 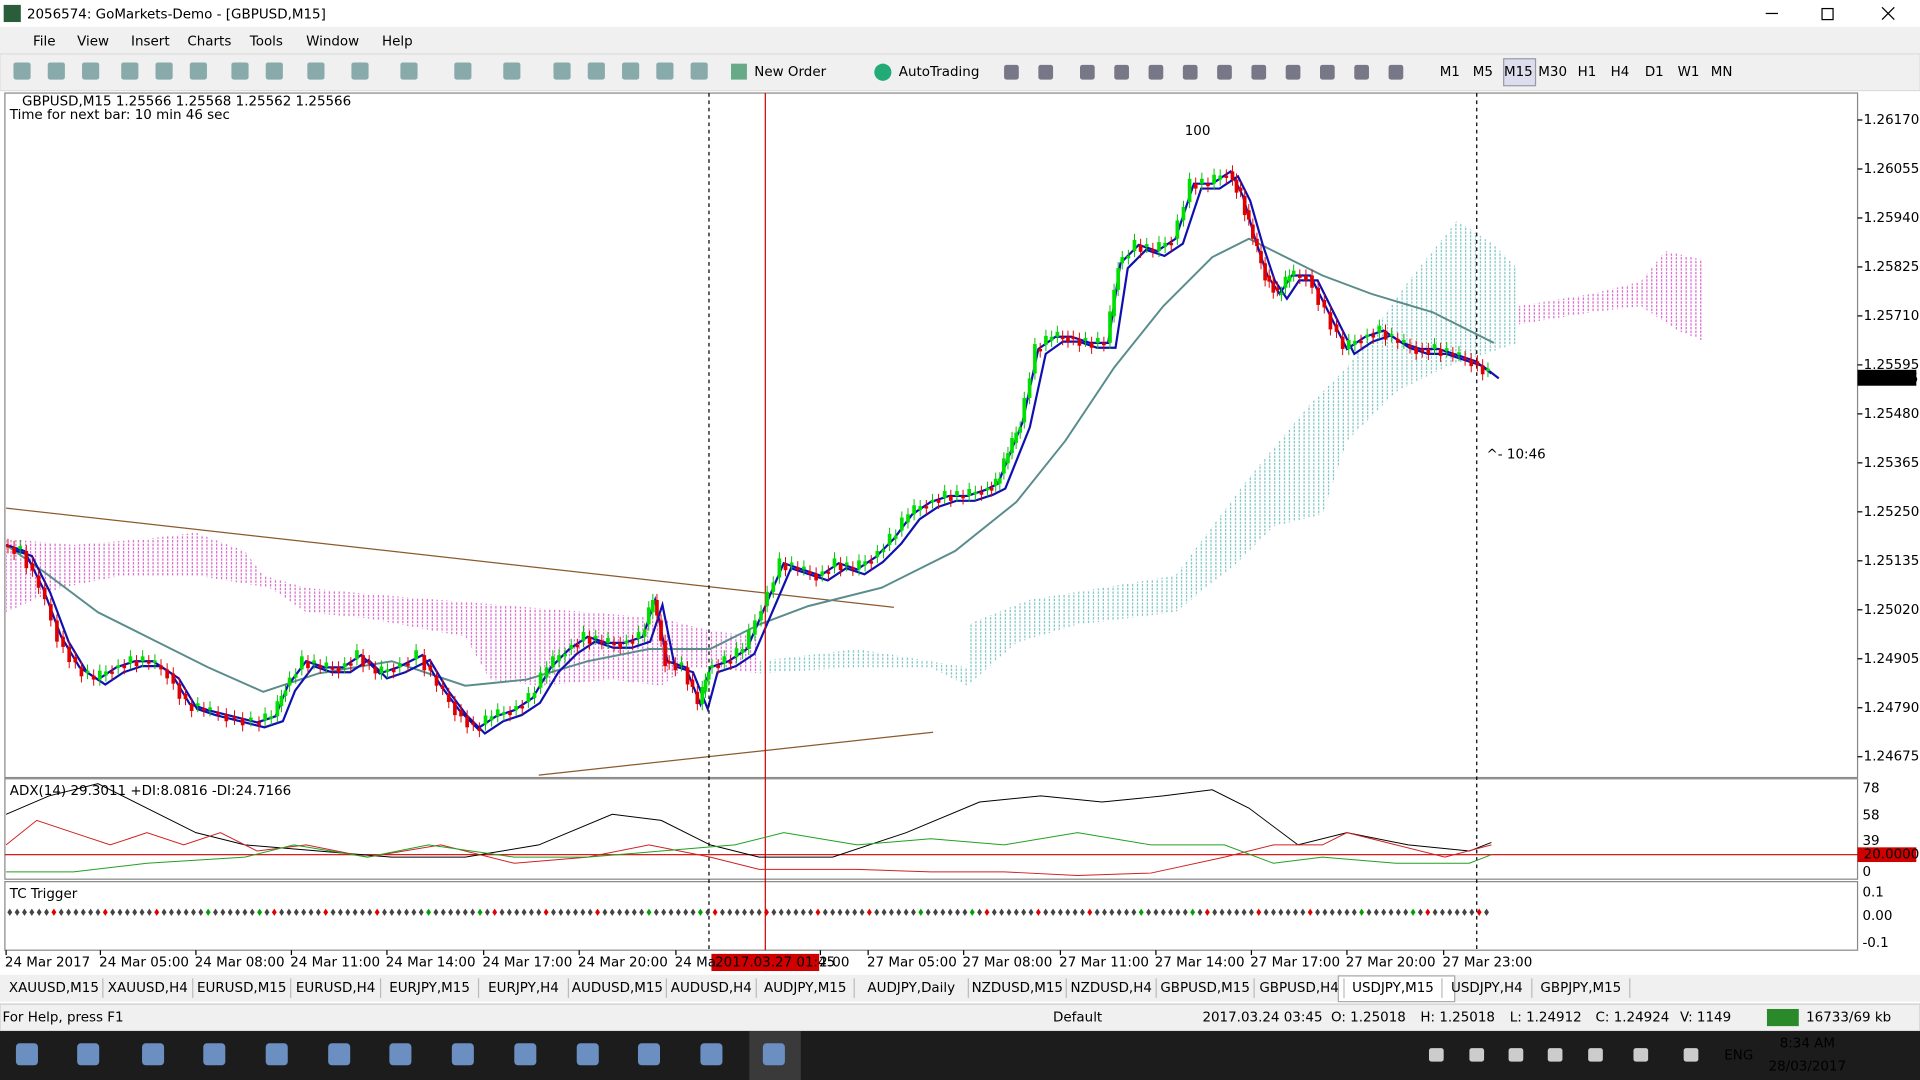 What do you see at coordinates (44, 42) in the screenshot?
I see `menu-item: File` at bounding box center [44, 42].